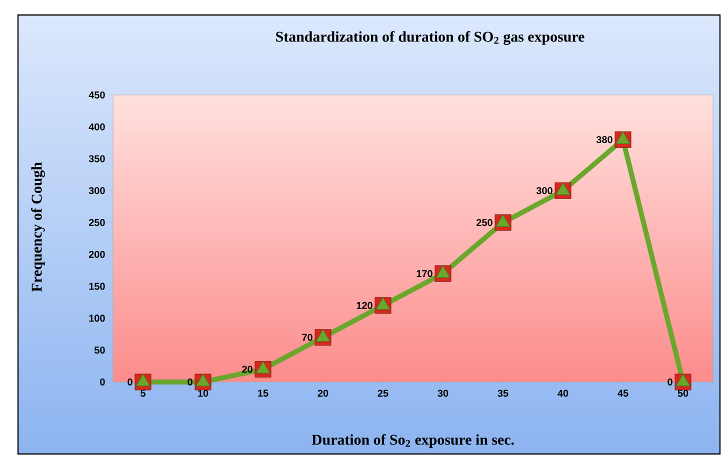 This screenshot has width=721, height=455. I want to click on data-label: 170, so click(424, 274).